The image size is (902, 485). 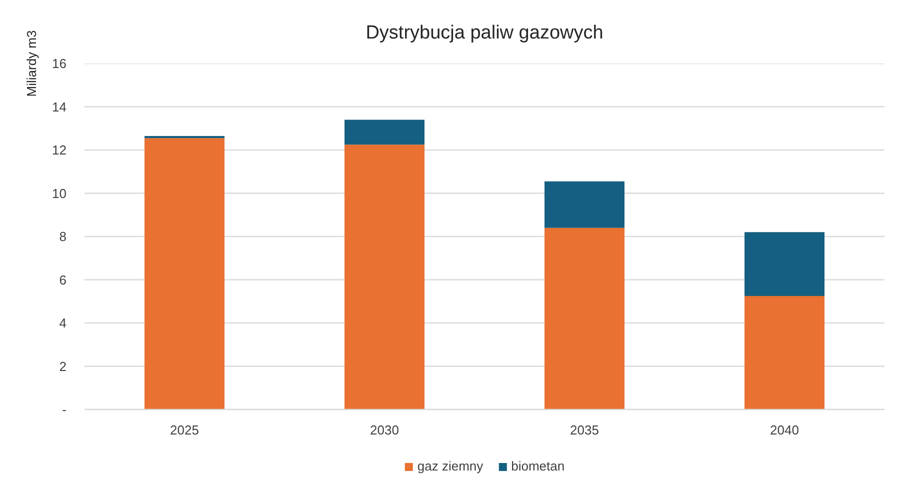 I want to click on y-tick-label: 14, so click(x=59, y=106).